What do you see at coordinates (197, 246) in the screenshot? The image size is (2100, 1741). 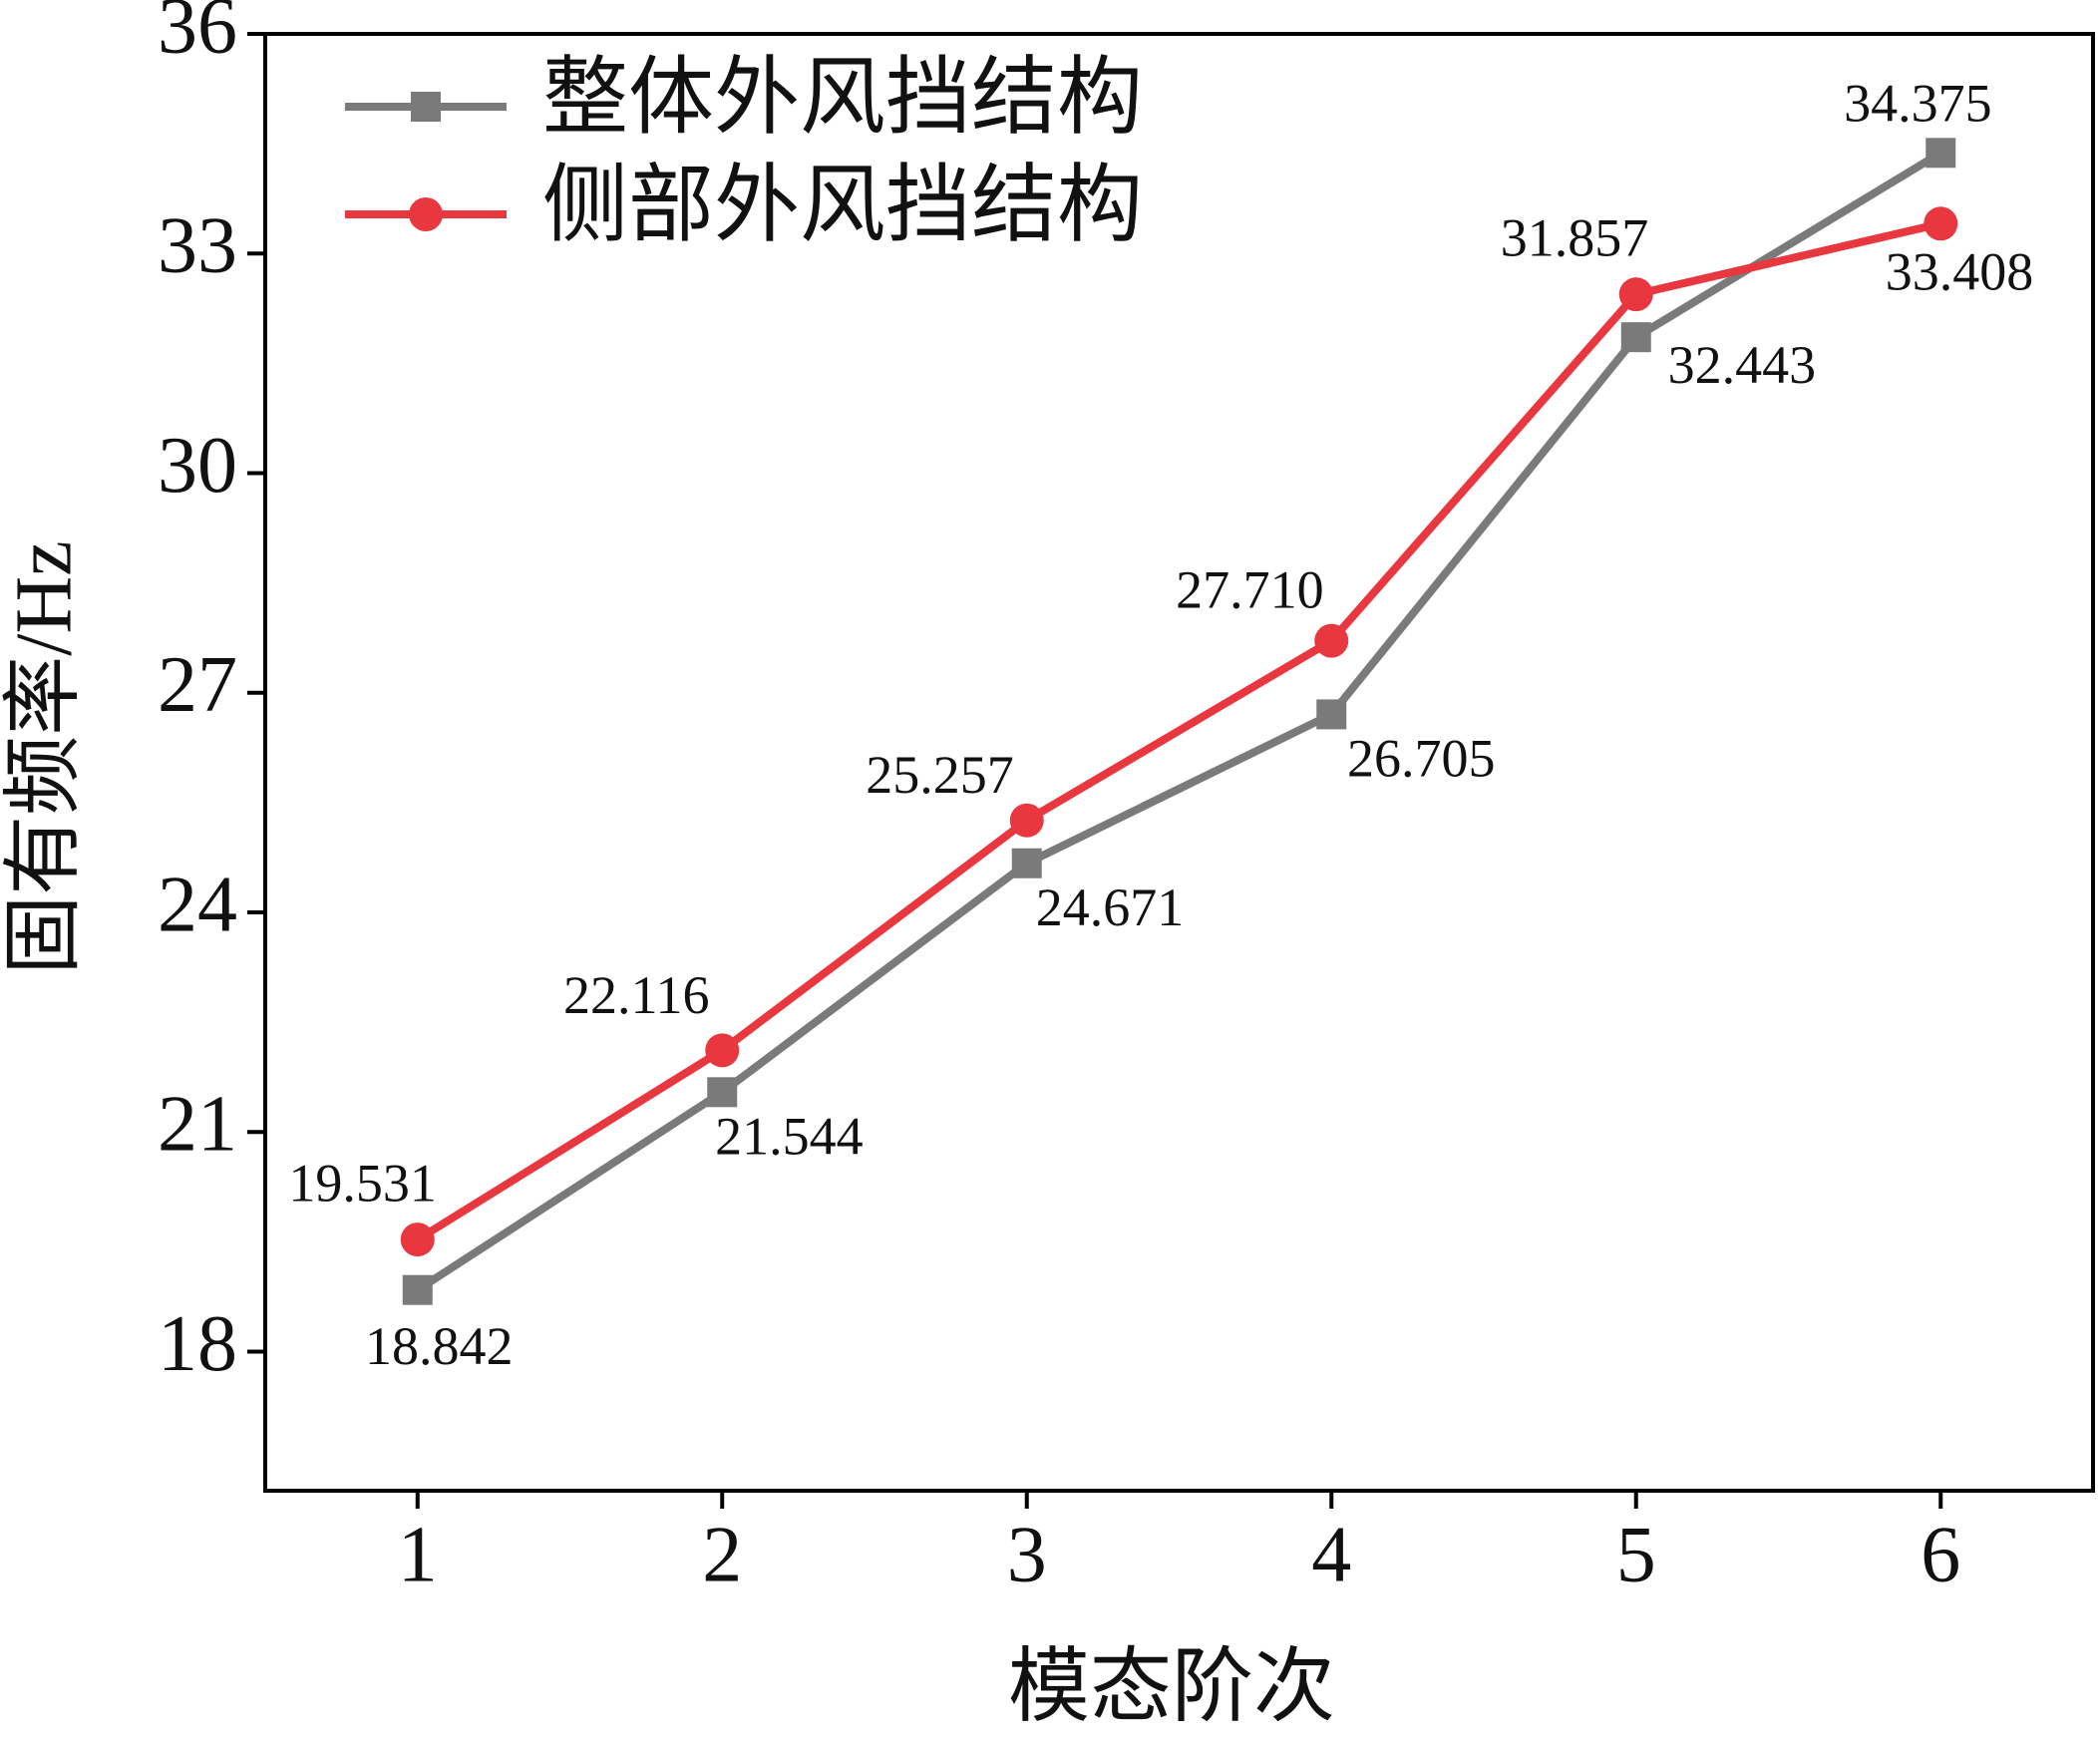 I see `y-tick-label: 33` at bounding box center [197, 246].